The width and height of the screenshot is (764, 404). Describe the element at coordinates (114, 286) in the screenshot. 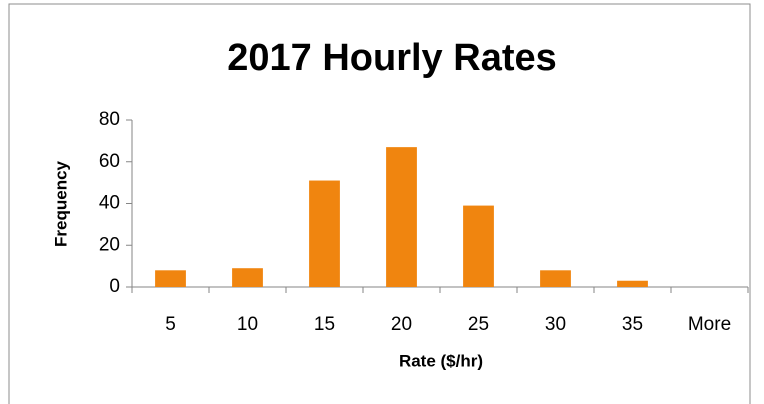

I see `y-tick-label: 0` at that location.